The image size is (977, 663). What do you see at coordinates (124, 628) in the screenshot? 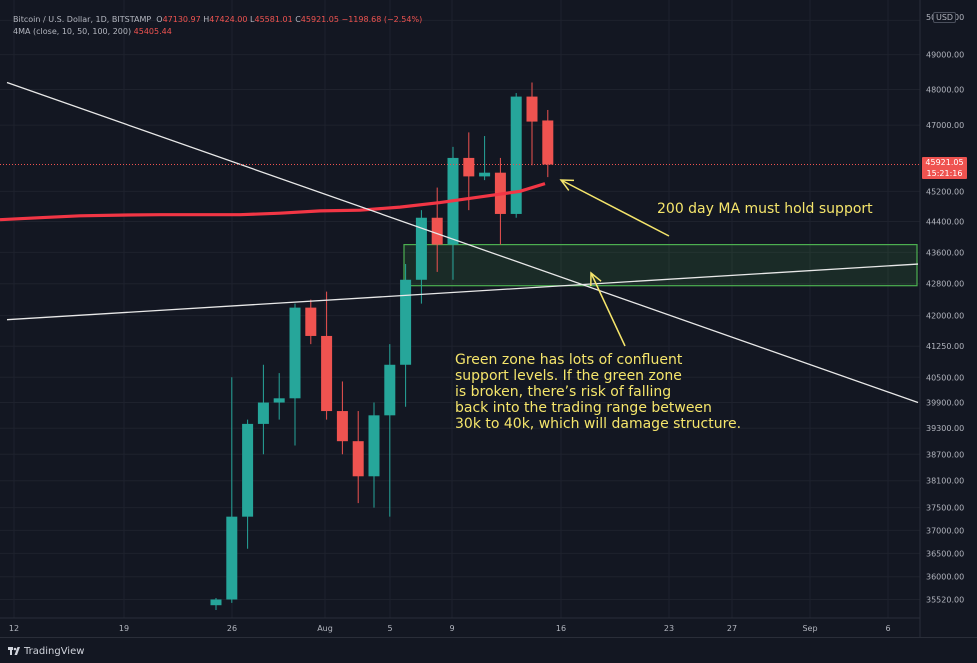
I see `x-tick-label: 19` at bounding box center [124, 628].